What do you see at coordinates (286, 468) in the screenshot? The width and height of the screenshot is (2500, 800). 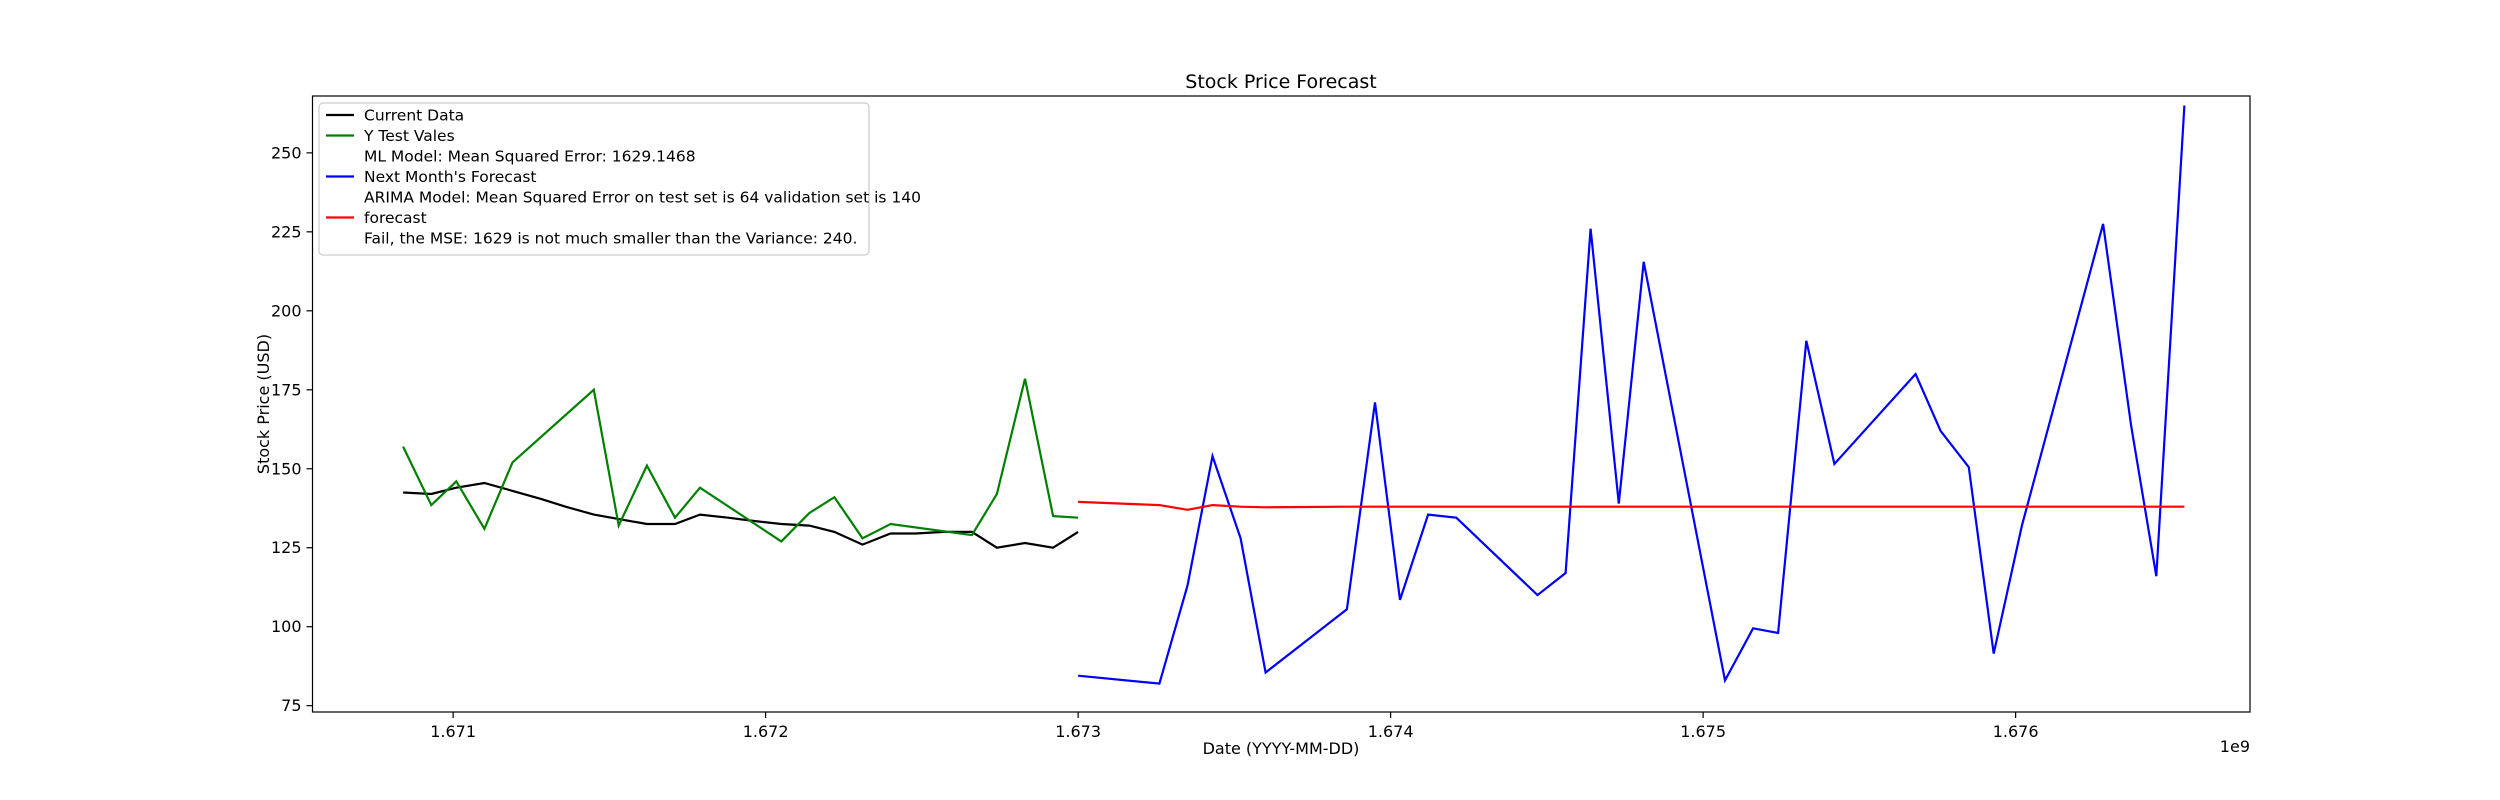 I see `y-tick-label: 150` at bounding box center [286, 468].